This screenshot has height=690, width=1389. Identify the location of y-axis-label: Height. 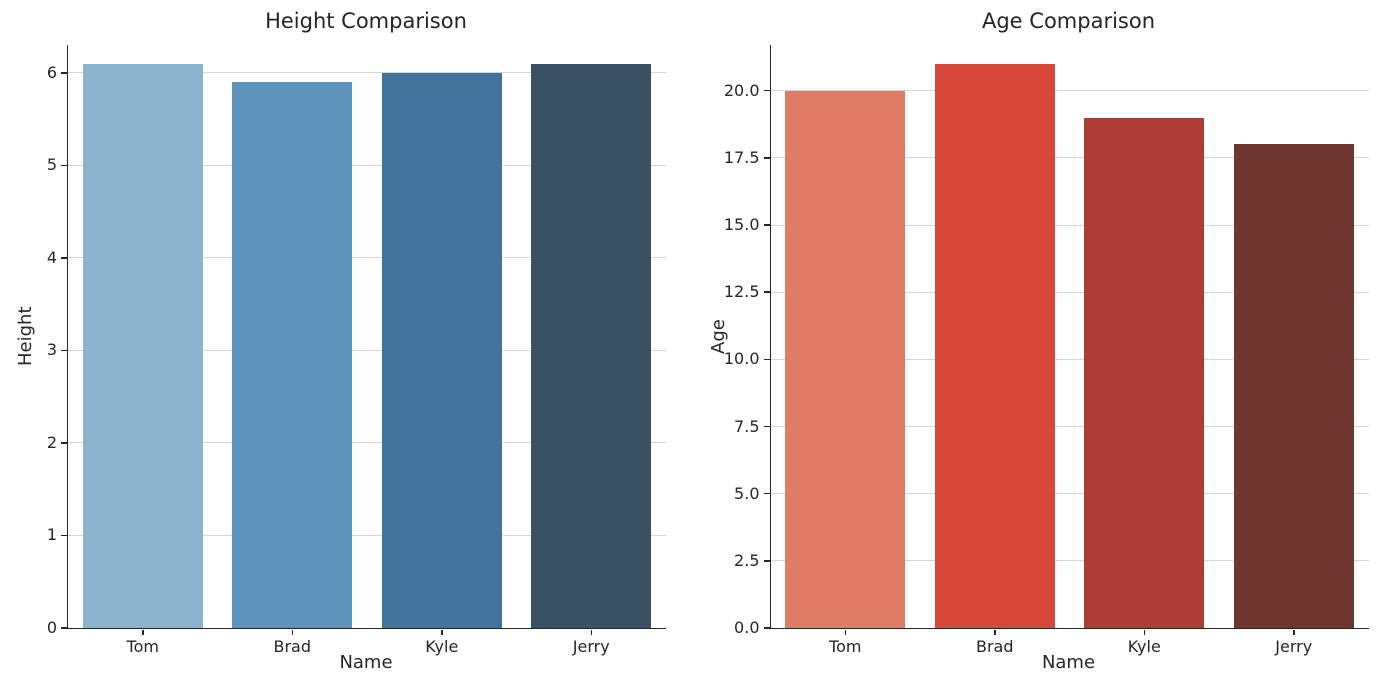
(25, 336).